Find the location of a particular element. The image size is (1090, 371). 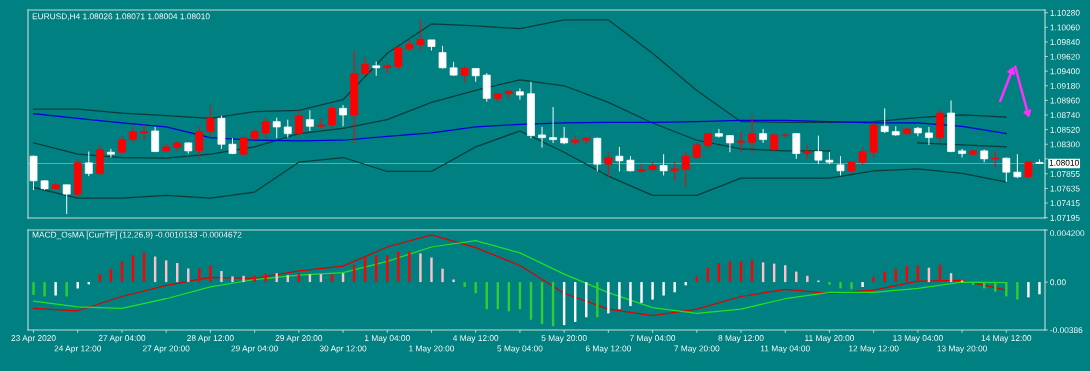

y-tick-label: -0.00386 is located at coordinates (1066, 330).